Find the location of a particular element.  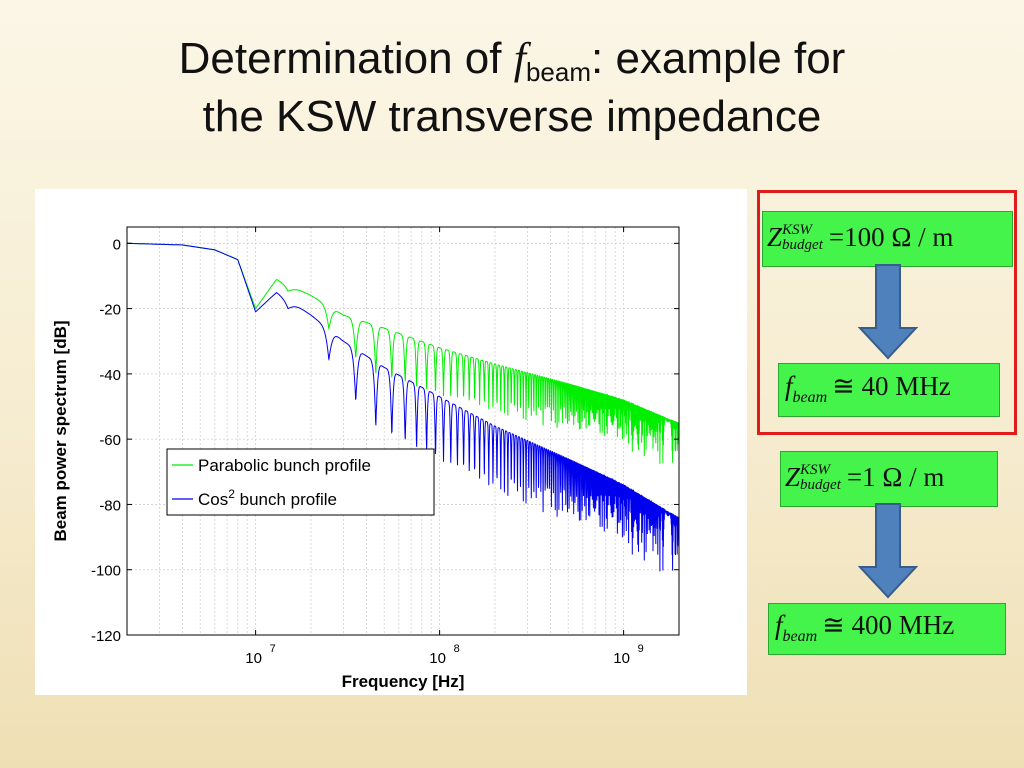

formula-rhs: ≅ 40 MHz is located at coordinates (891, 386).